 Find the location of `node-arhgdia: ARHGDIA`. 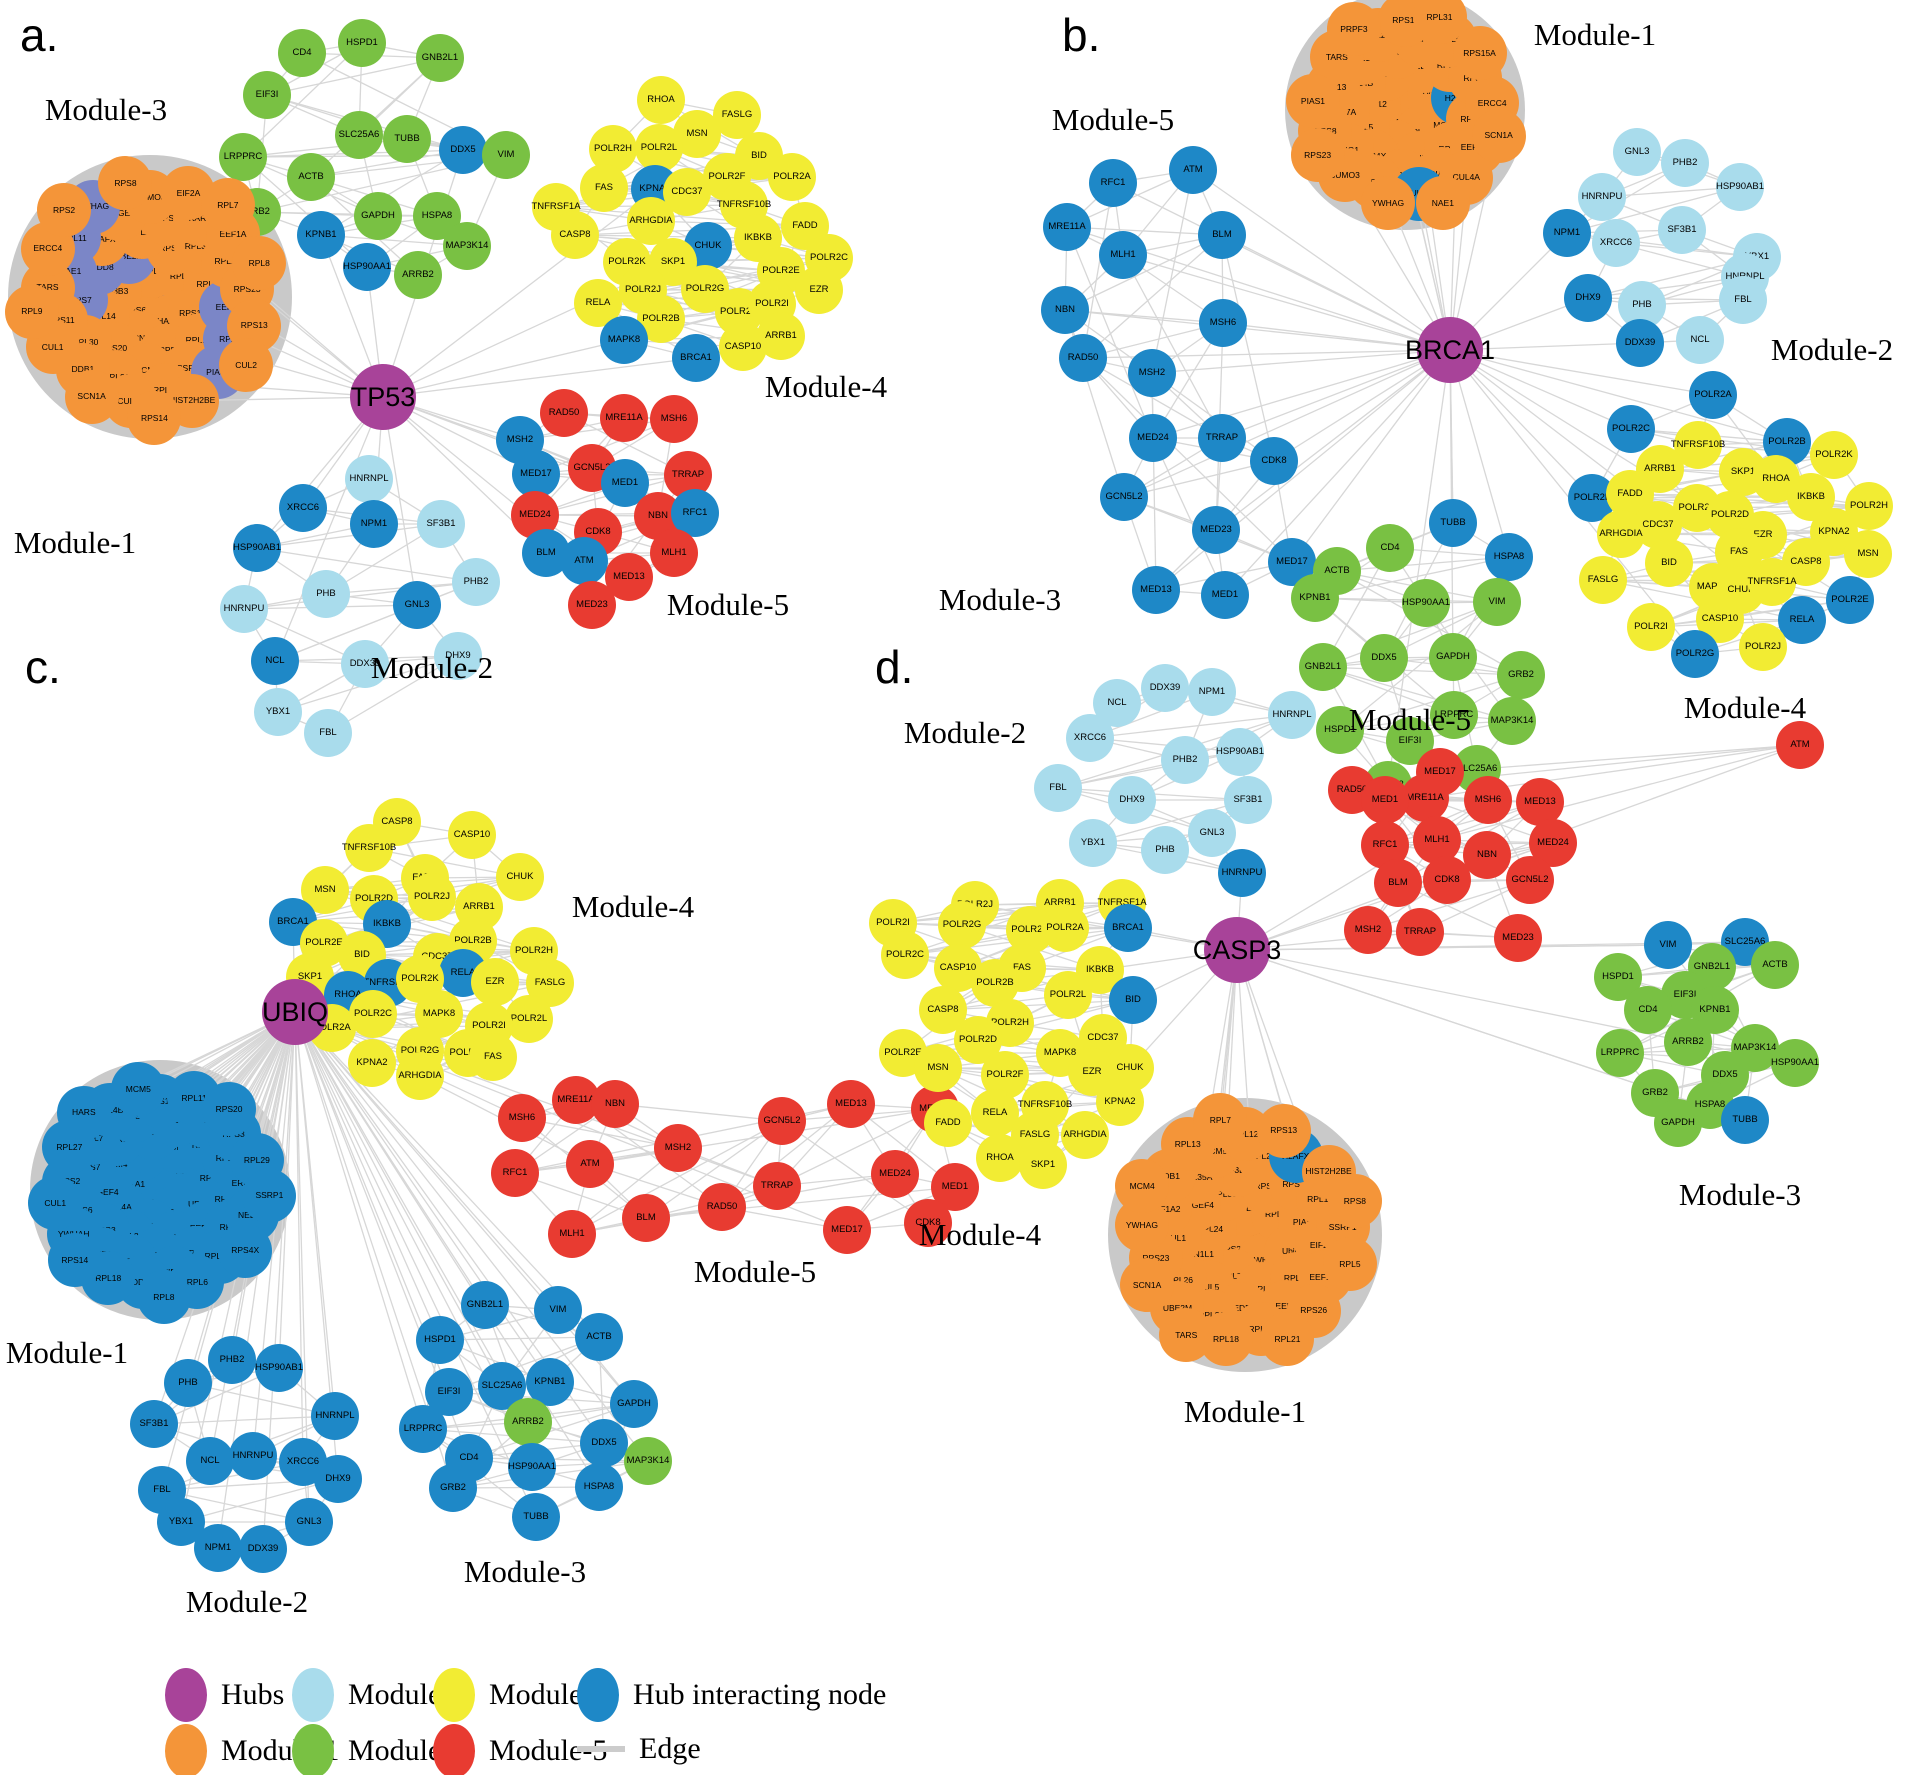

node-arhgdia: ARHGDIA is located at coordinates (651, 221).